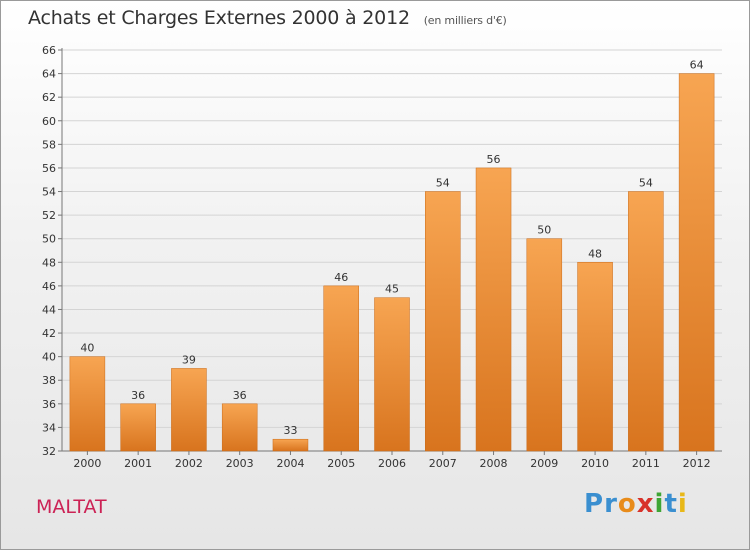  Describe the element at coordinates (594, 504) in the screenshot. I see `logo-letter: P` at that location.